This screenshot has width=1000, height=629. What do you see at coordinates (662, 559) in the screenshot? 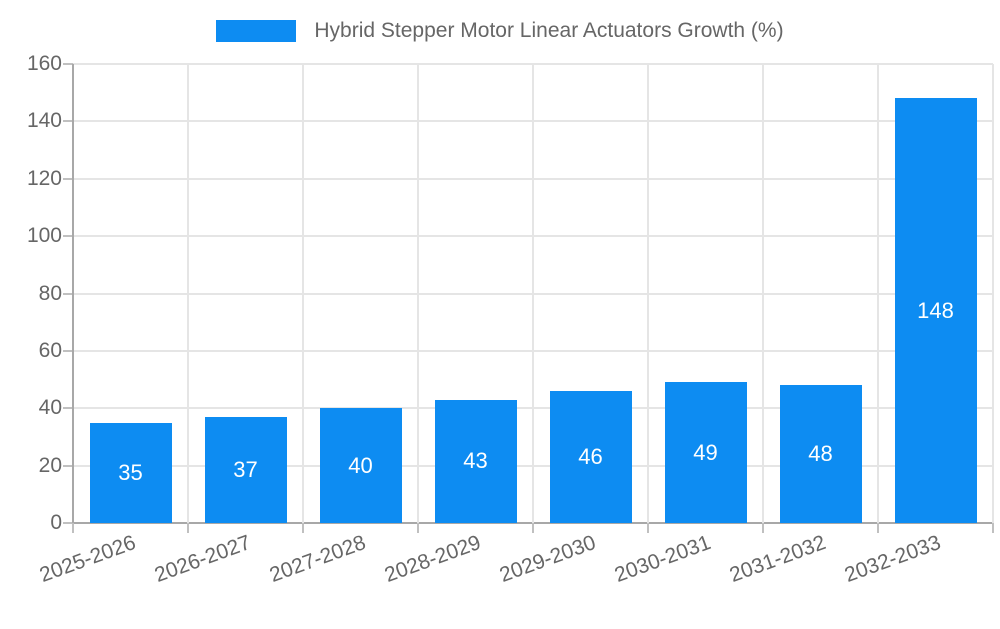
I see `x-tick-label: 2030-2031` at bounding box center [662, 559].